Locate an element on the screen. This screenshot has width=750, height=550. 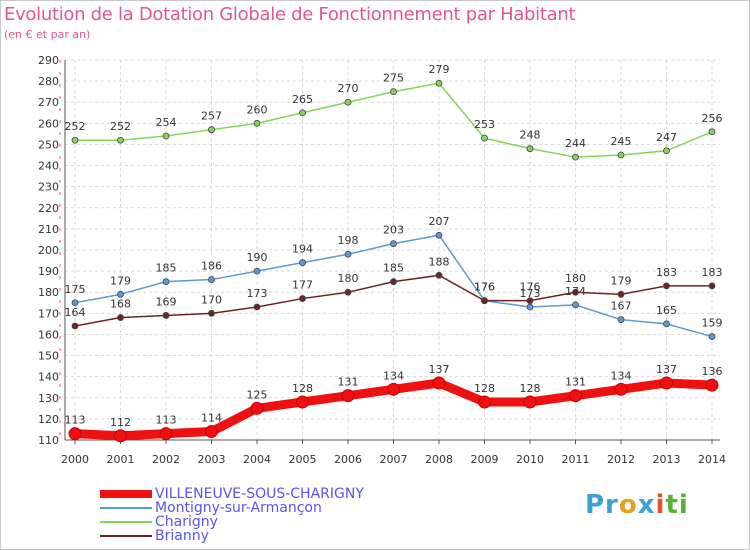
y-tick-label: 150 is located at coordinates (48, 356).